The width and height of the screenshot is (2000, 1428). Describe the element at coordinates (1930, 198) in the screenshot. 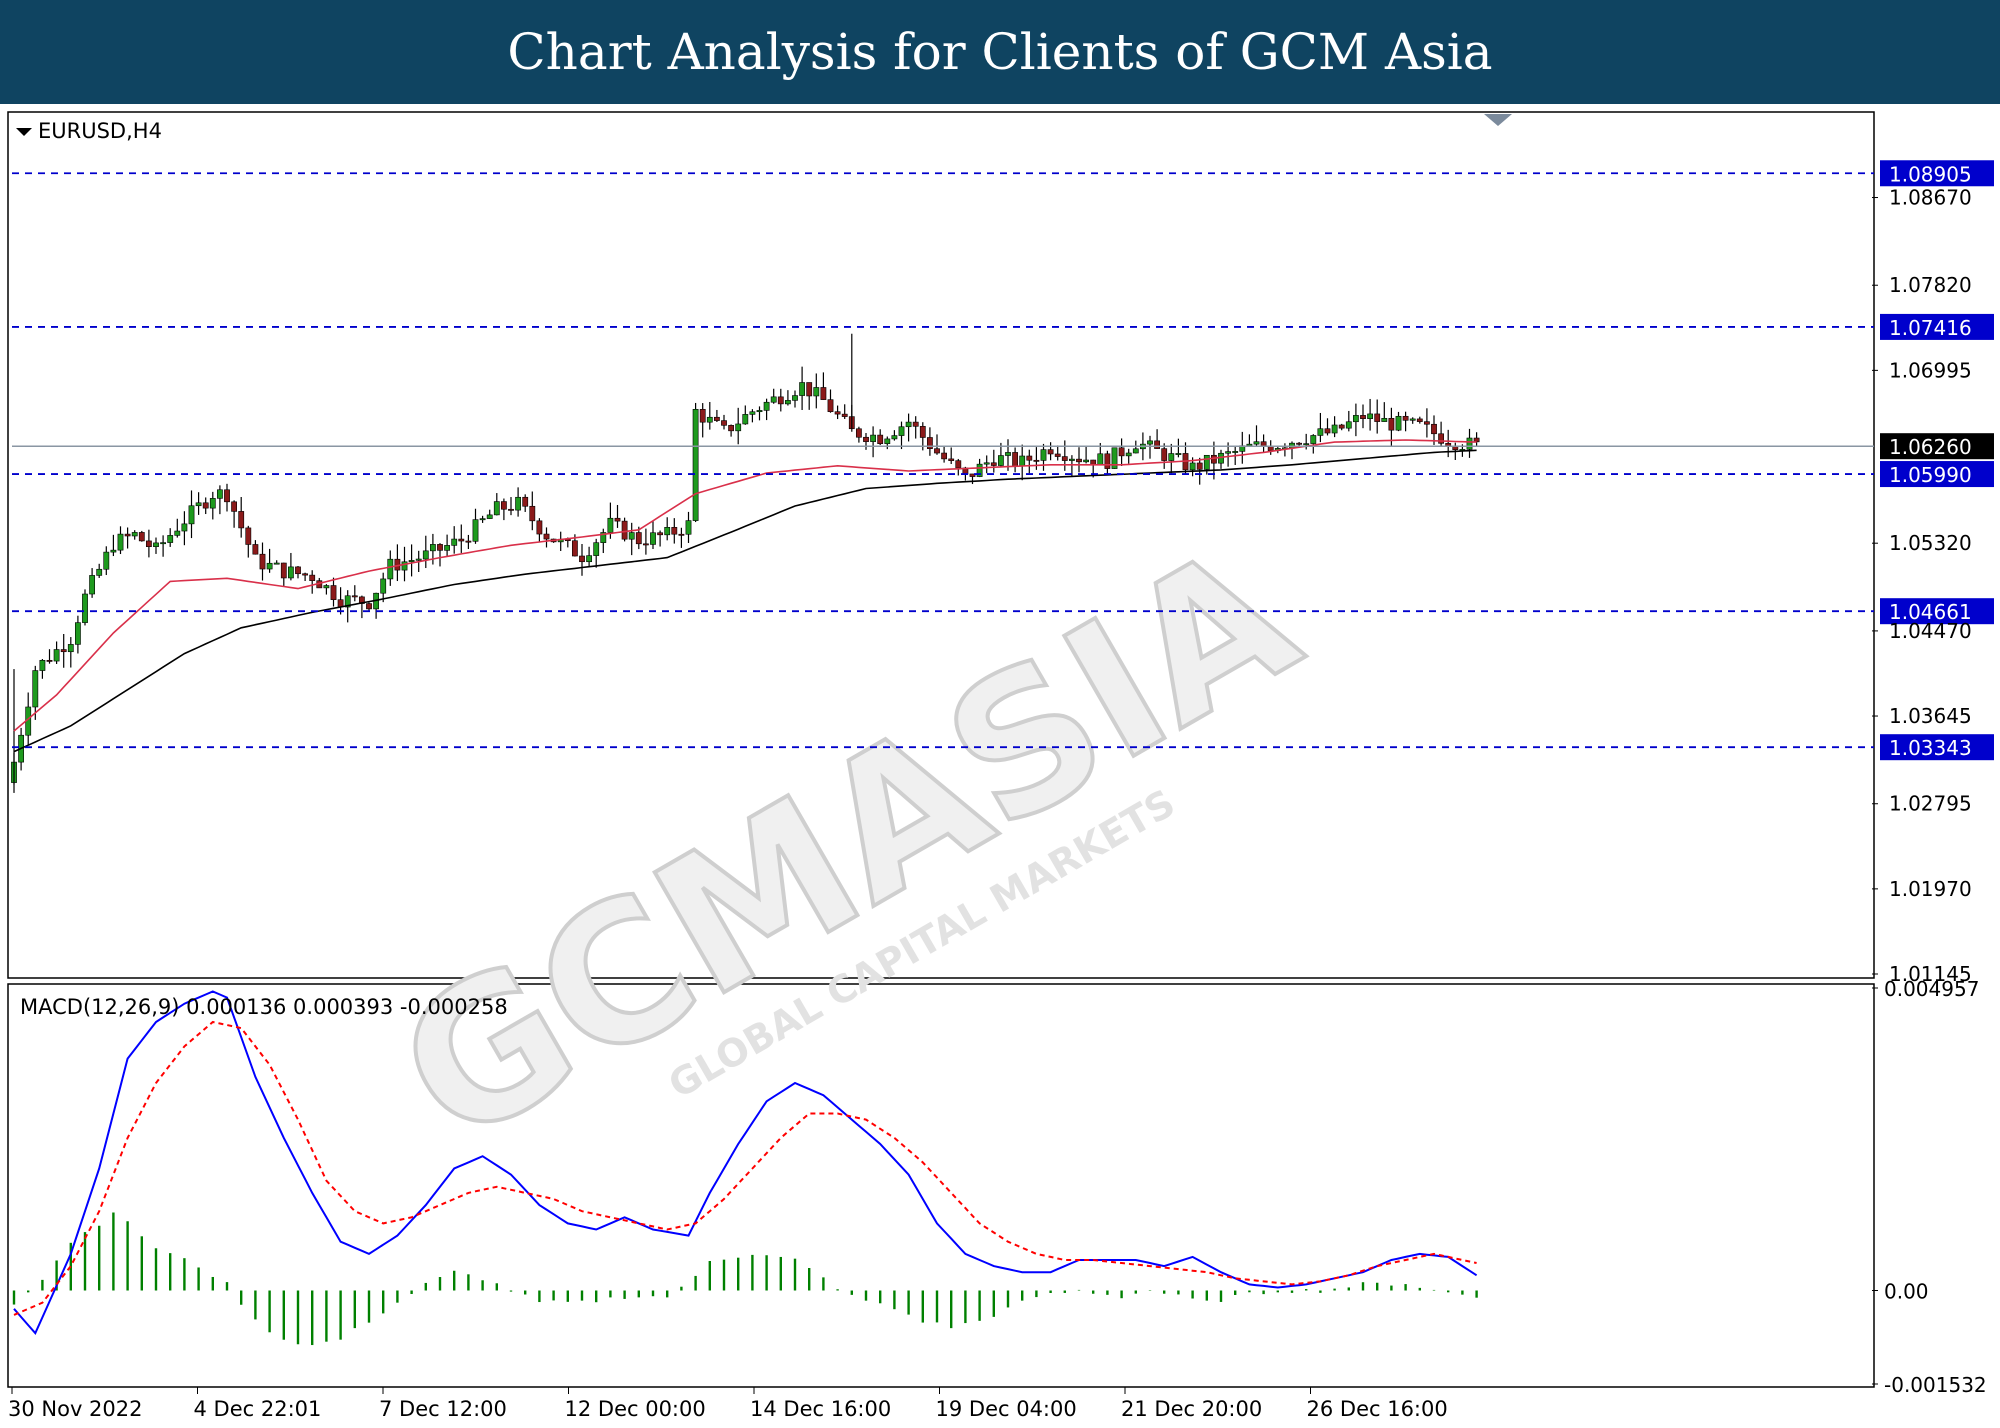

I see `y-tick-label: 1.08670` at that location.